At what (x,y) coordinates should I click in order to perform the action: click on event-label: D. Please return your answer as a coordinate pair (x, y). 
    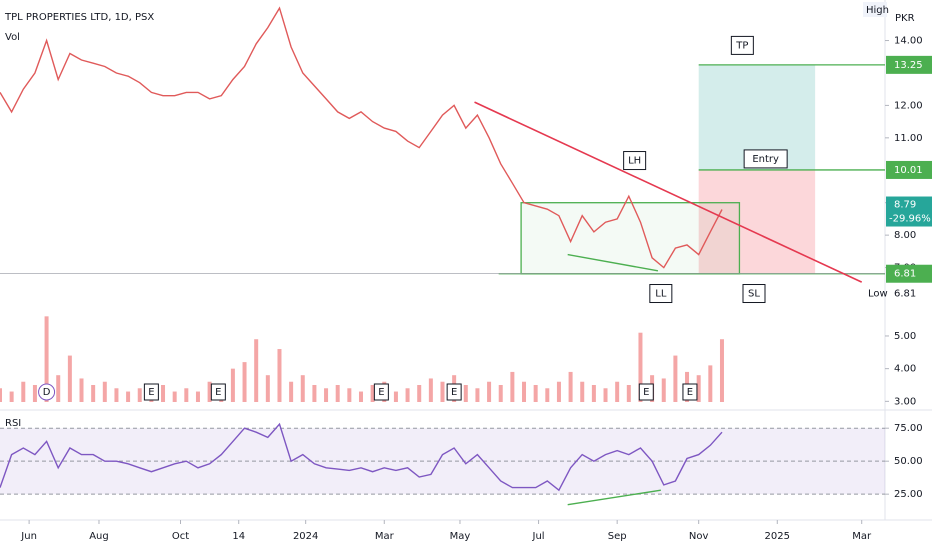
    Looking at the image, I should click on (47, 392).